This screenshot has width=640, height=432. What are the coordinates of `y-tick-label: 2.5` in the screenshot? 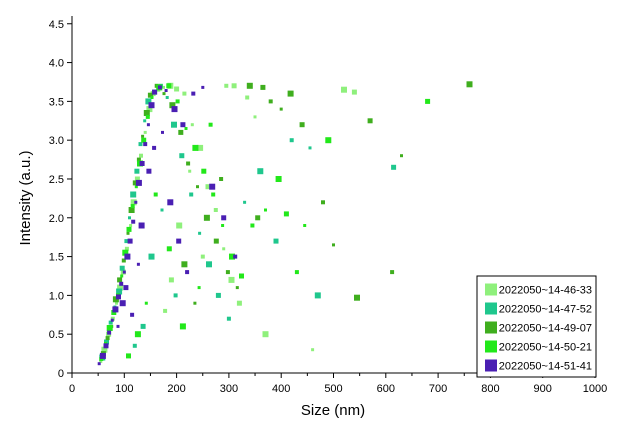 It's located at (56, 180).